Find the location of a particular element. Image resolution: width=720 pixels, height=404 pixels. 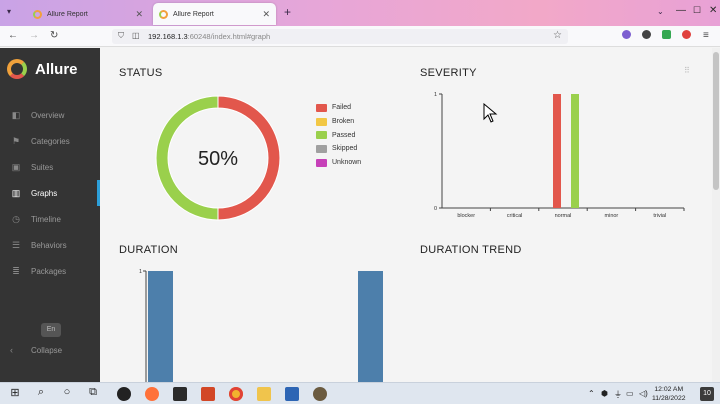

pocket-icon is located at coordinates (626, 34).